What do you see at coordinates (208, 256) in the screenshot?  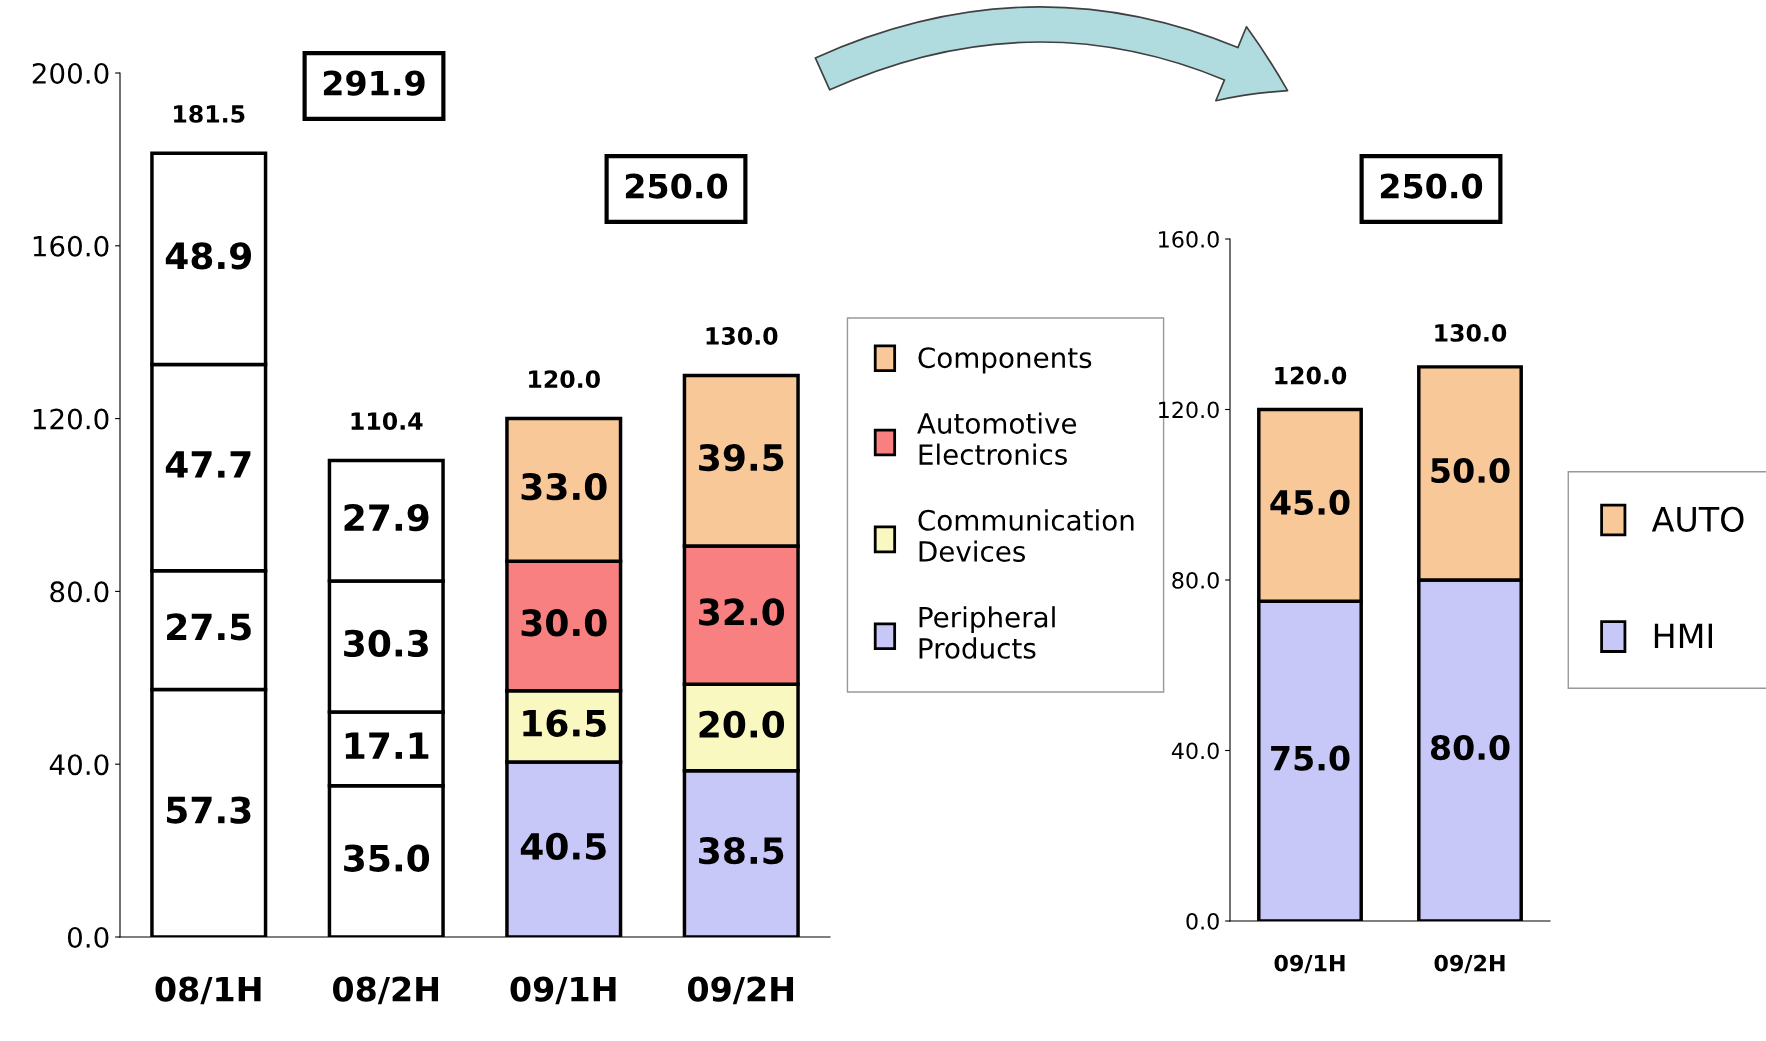 I see `data-label: 48.9` at bounding box center [208, 256].